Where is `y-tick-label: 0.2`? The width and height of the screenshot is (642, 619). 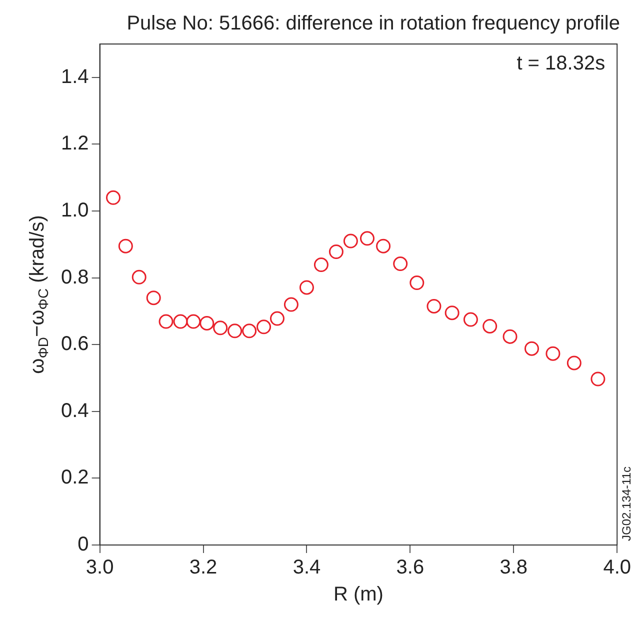
y-tick-label: 0.2 is located at coordinates (74, 477).